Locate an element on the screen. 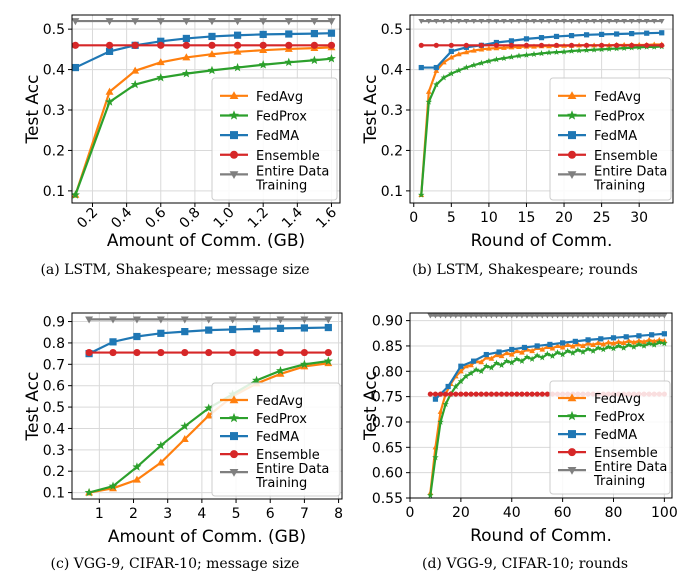 This screenshot has width=700, height=579. y-axis-label: Test Acc is located at coordinates (33, 110).